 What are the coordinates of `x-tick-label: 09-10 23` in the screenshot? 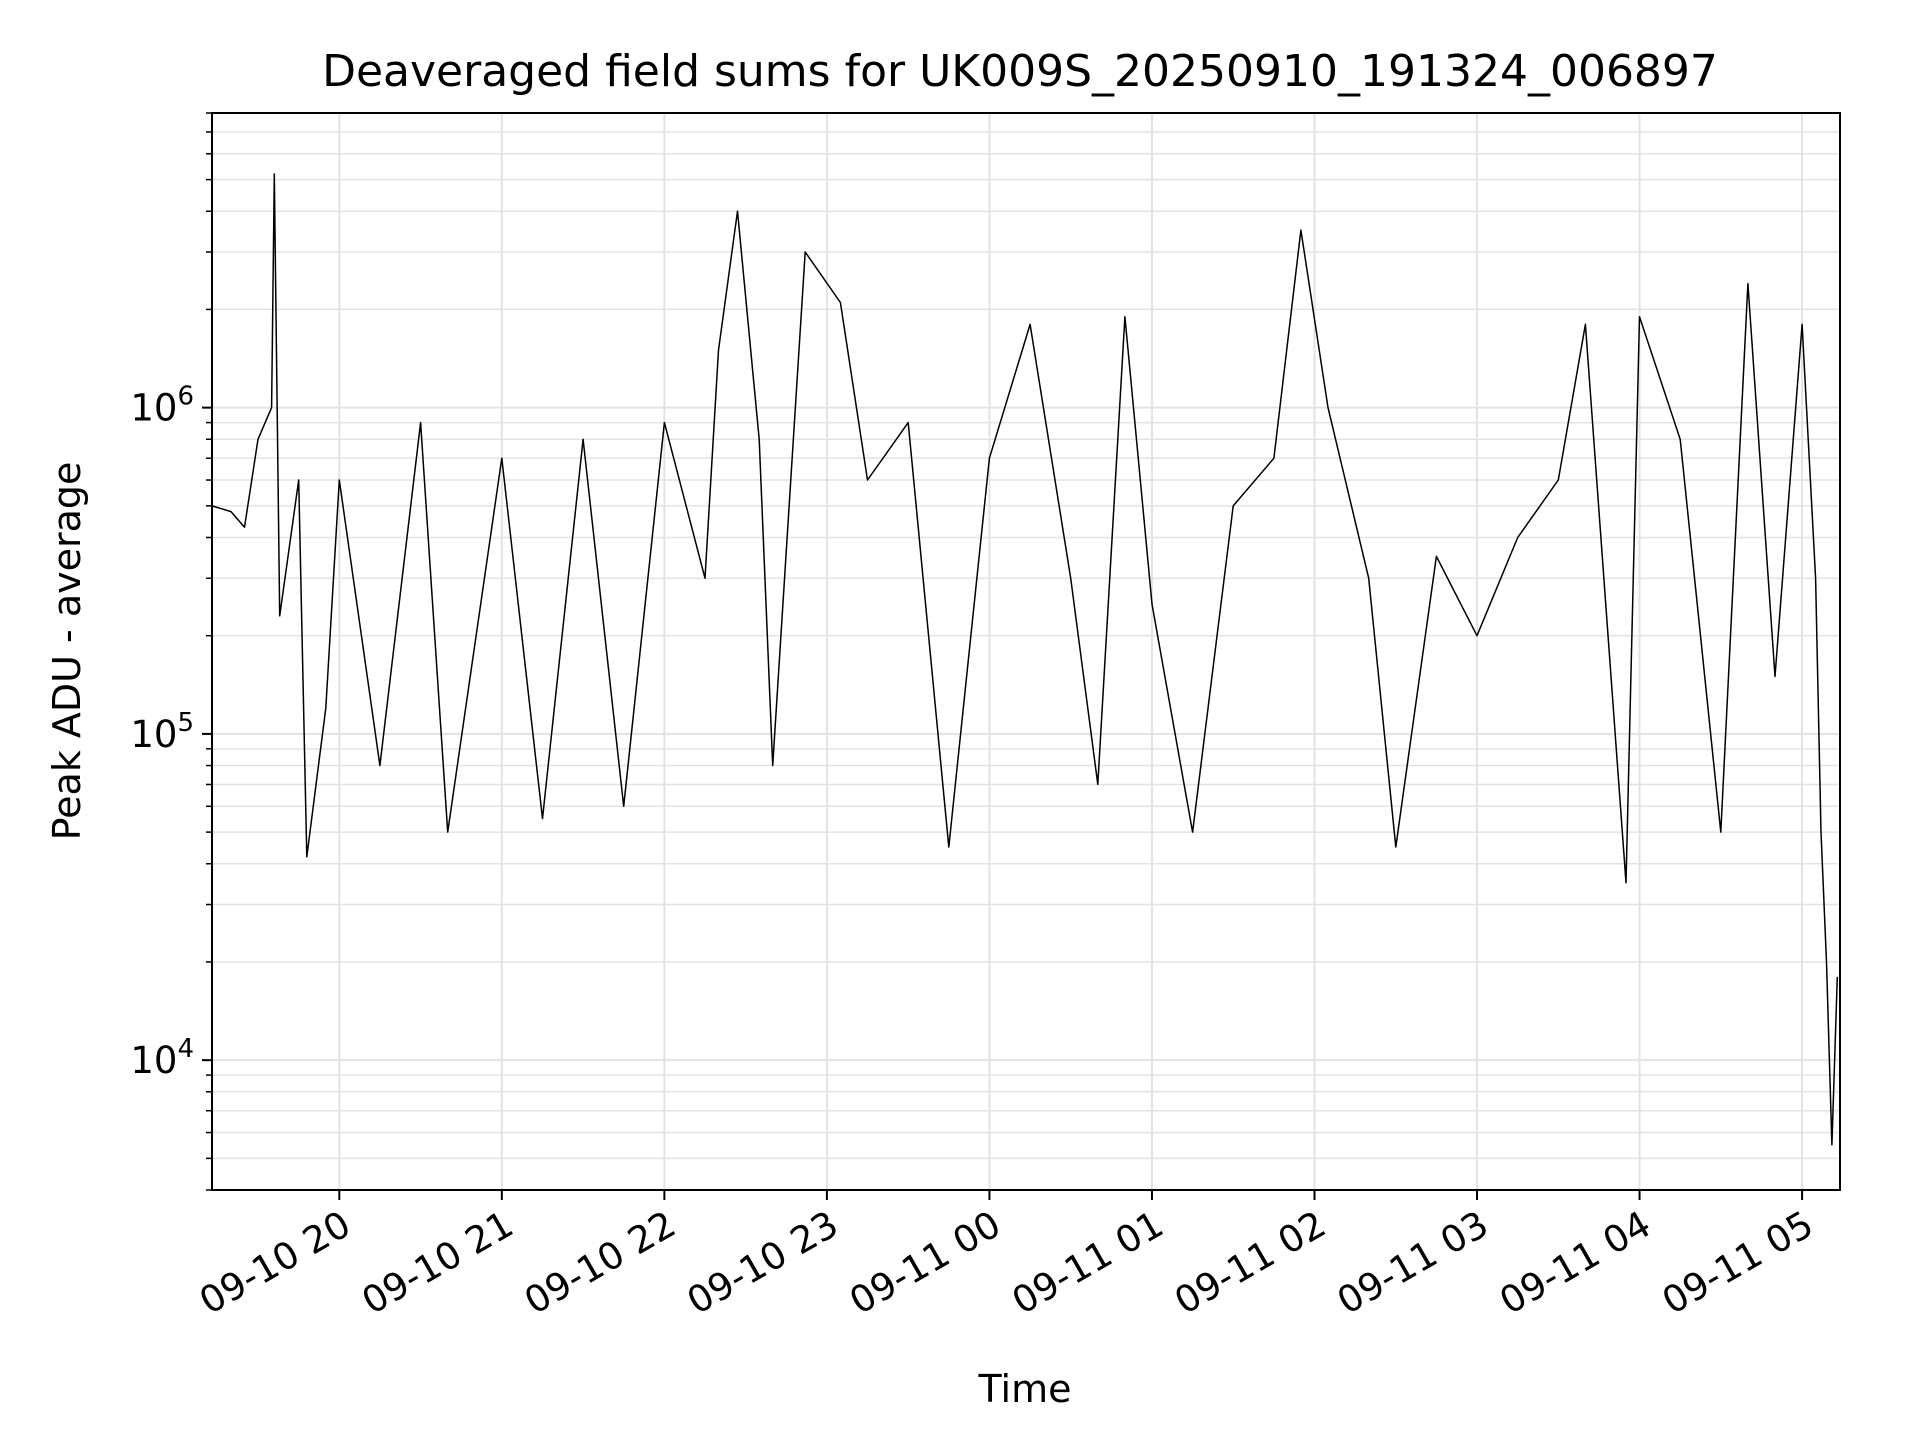 It's located at (763, 1263).